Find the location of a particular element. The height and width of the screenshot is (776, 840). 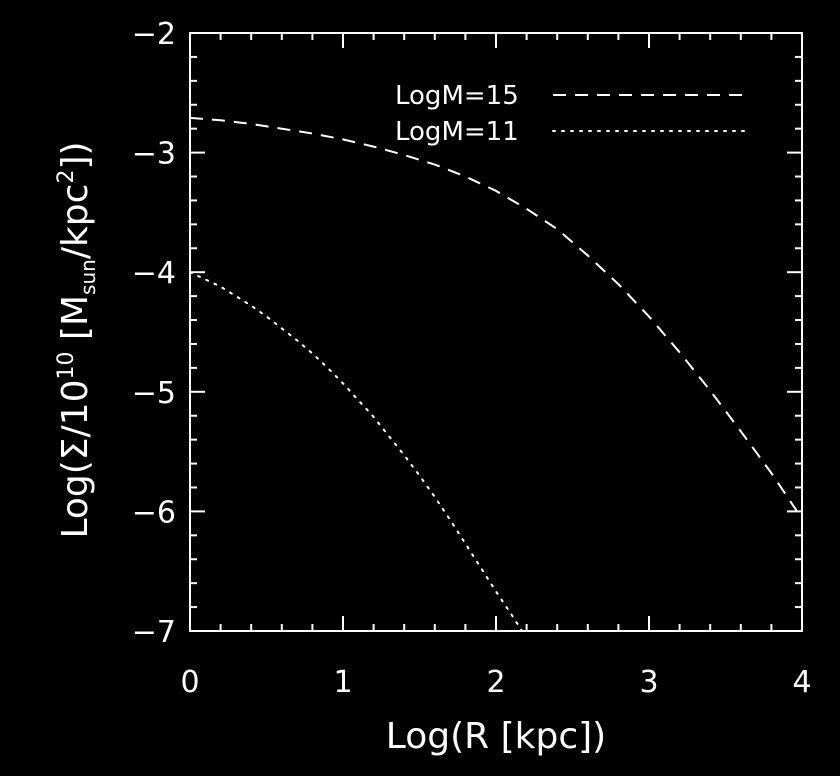

y-axis-label-exponent: 10 is located at coordinates (66, 366).